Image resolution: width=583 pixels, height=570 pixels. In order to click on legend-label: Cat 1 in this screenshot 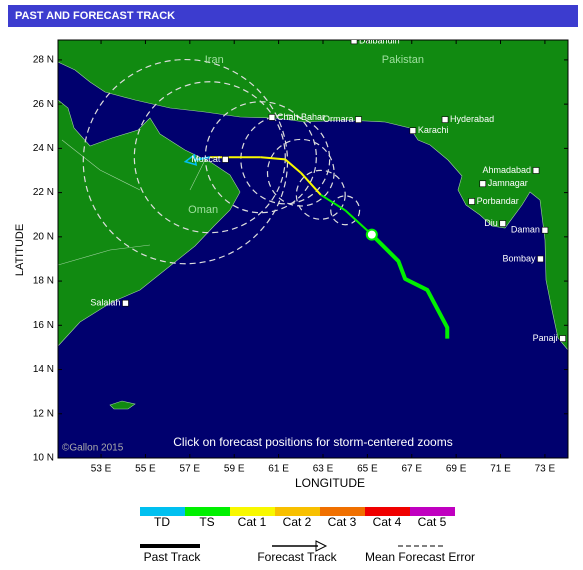, I will do `click(252, 522)`.